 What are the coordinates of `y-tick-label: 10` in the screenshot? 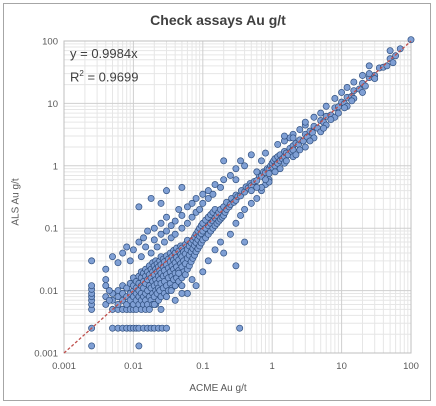 It's located at (52, 104).